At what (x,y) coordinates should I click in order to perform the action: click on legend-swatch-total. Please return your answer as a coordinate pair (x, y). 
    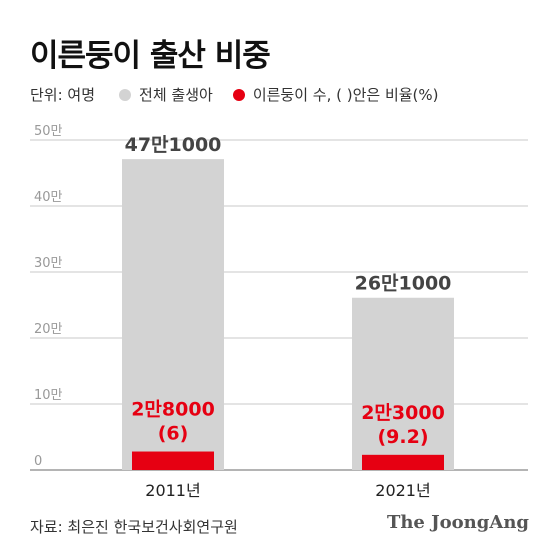
    Looking at the image, I should click on (125, 94).